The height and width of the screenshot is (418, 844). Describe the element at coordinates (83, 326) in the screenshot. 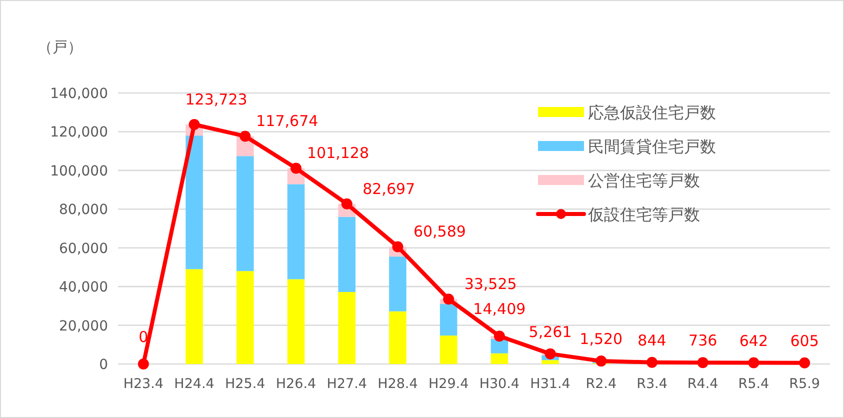

I see `y-tick-label: 20,000` at that location.